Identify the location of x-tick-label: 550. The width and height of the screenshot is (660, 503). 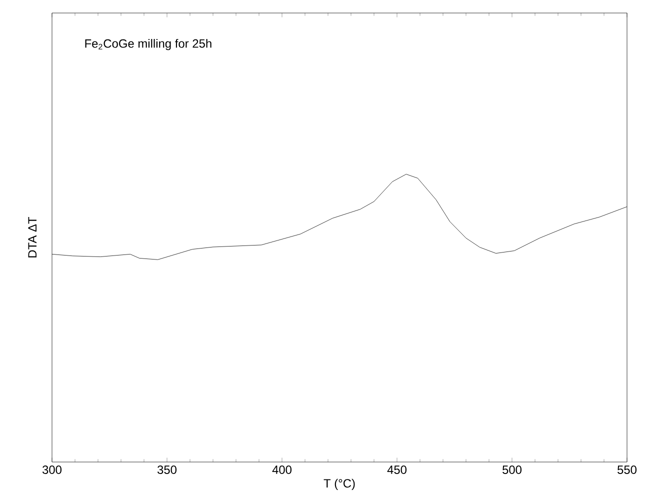
(627, 470).